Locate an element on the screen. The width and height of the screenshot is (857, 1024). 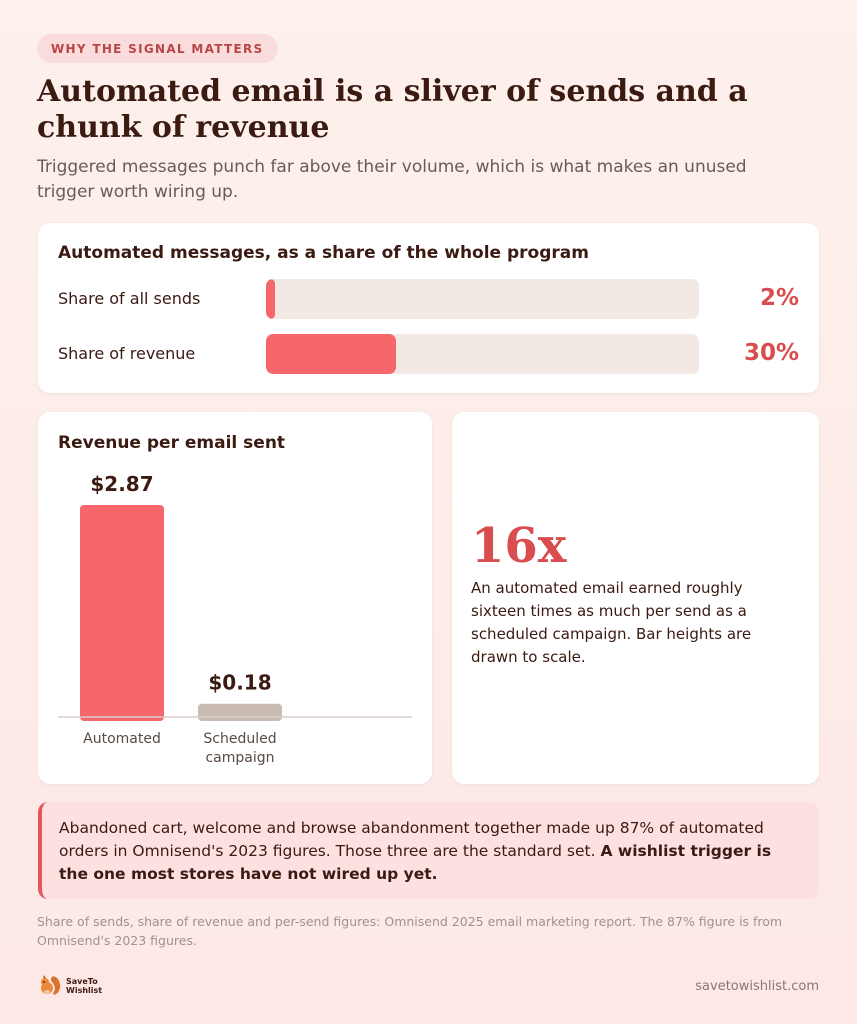
rpe-category-label: Scheduled is located at coordinates (239, 739).